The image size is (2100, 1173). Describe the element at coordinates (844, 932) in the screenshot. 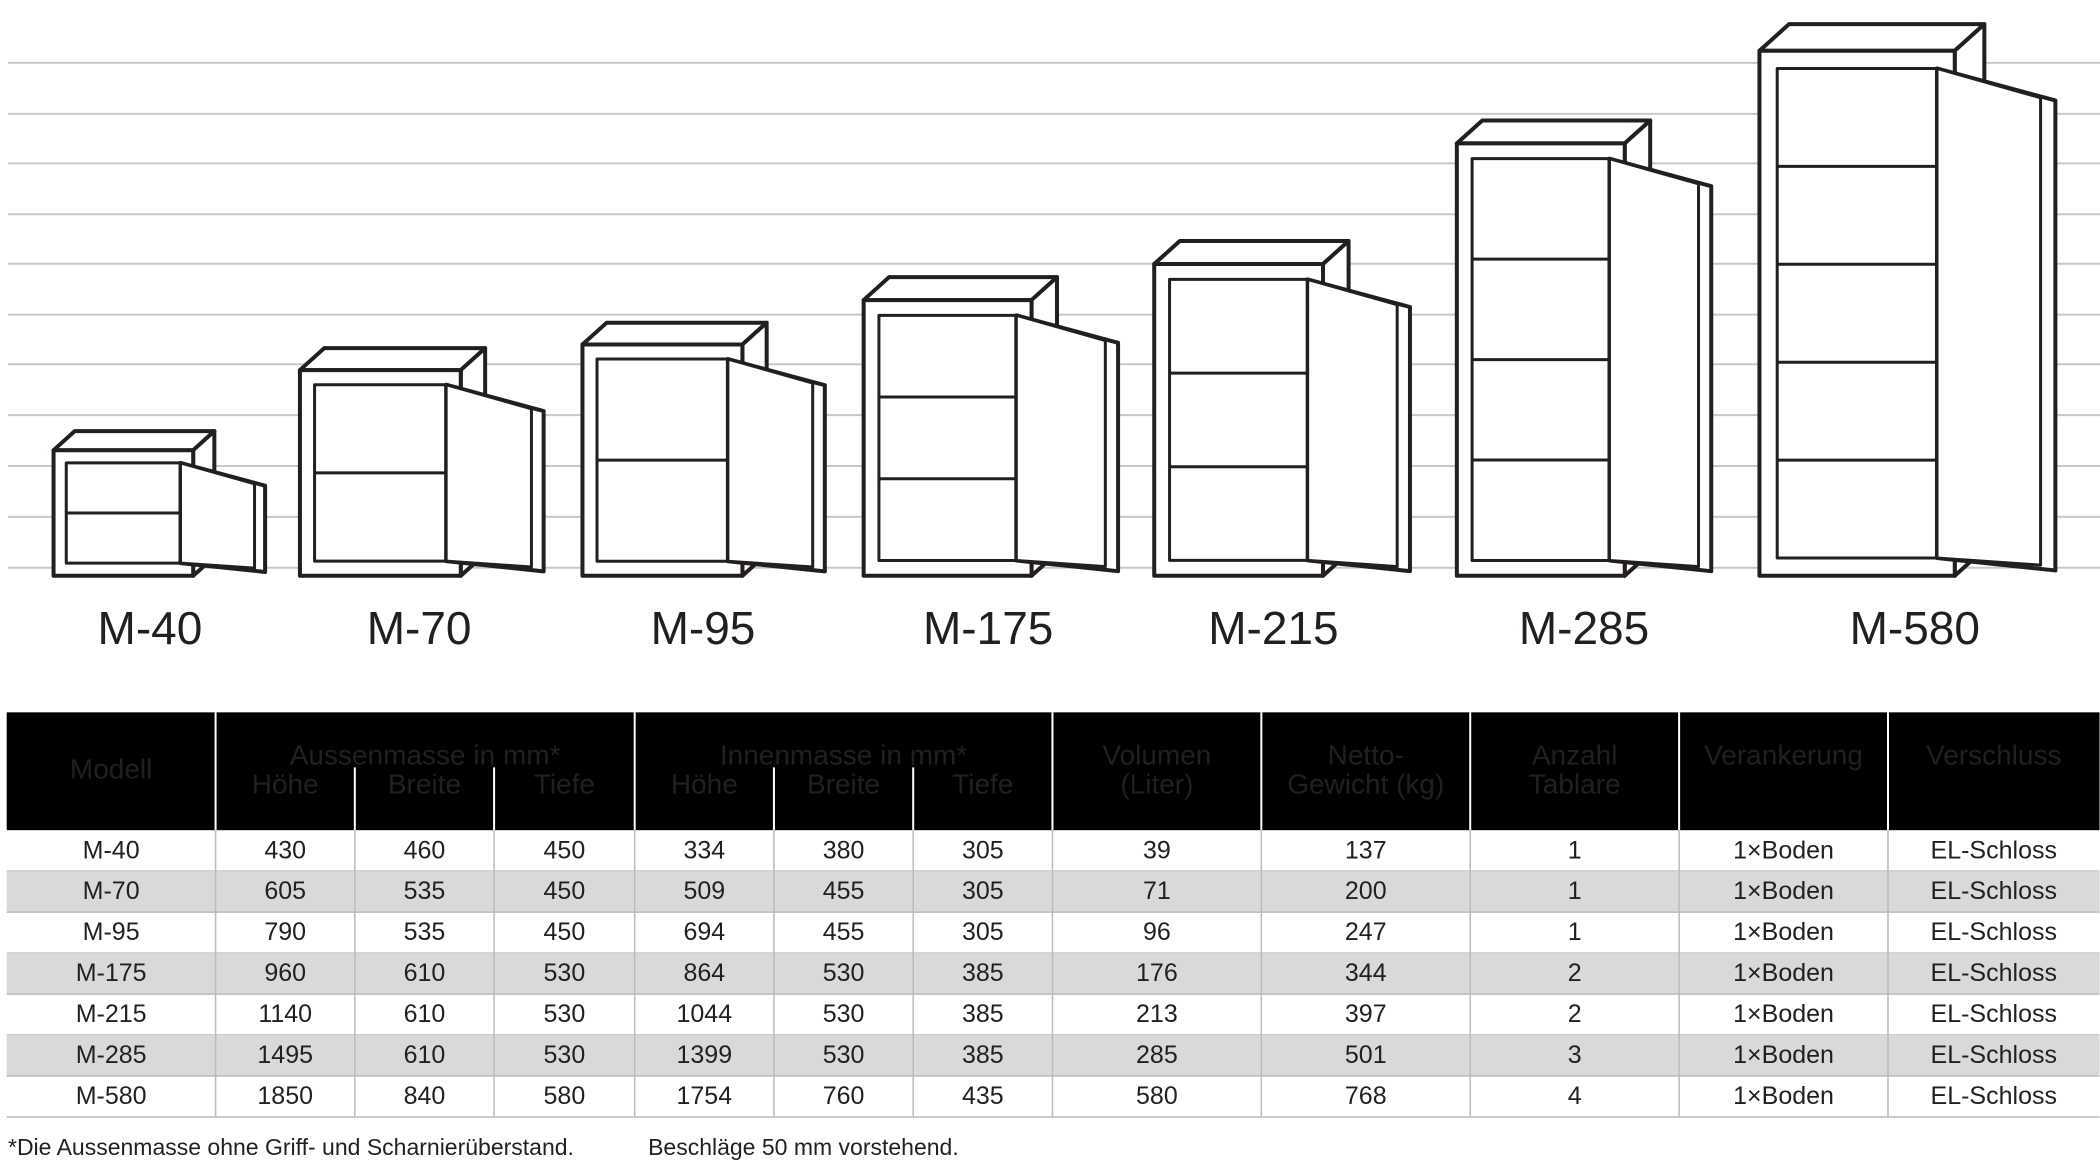

I see `table-cell: 455` at that location.